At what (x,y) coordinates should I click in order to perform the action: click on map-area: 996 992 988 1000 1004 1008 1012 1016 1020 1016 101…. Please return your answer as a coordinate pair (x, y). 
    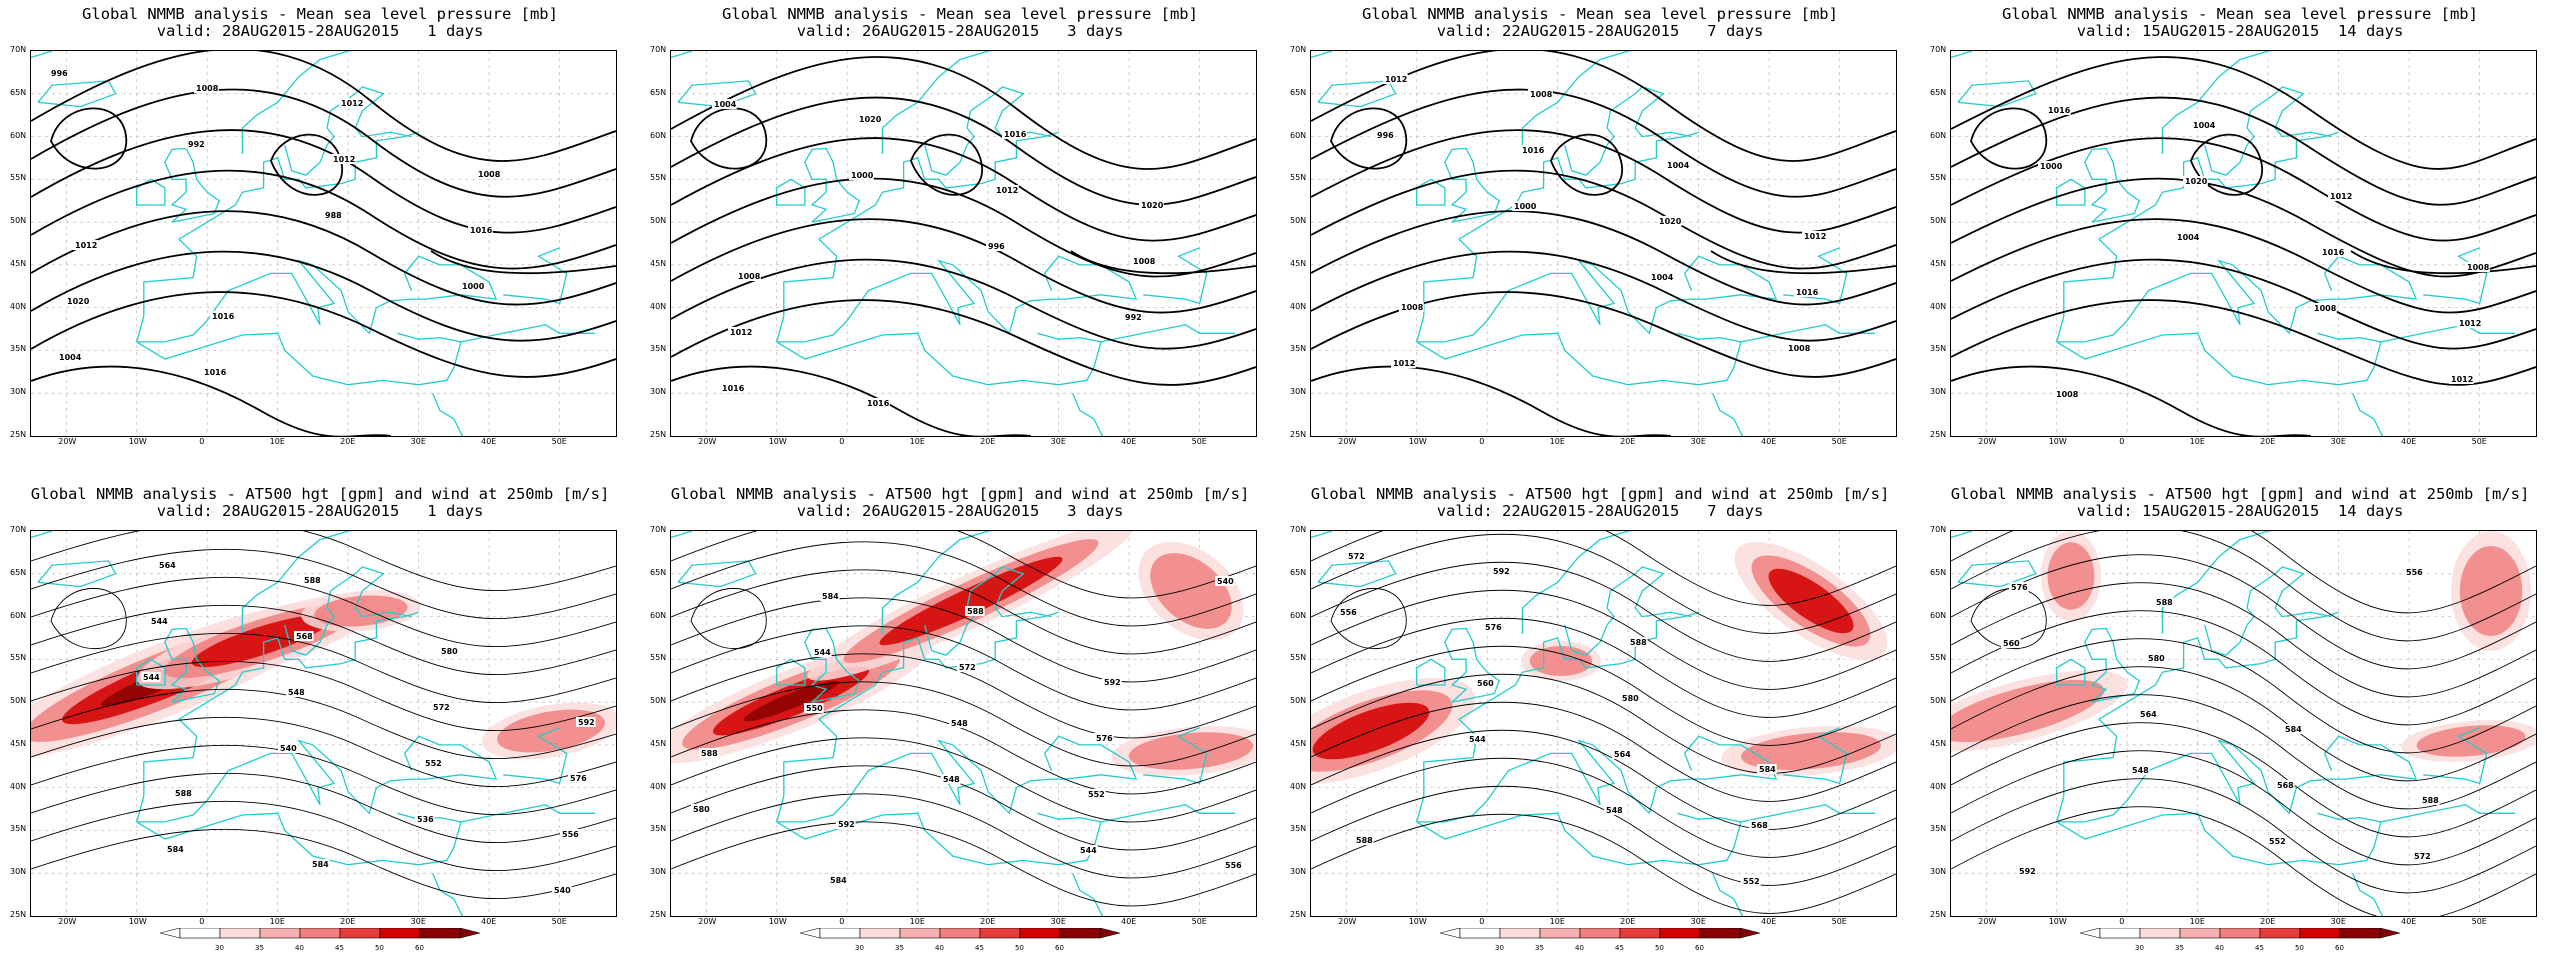
    Looking at the image, I should click on (323, 243).